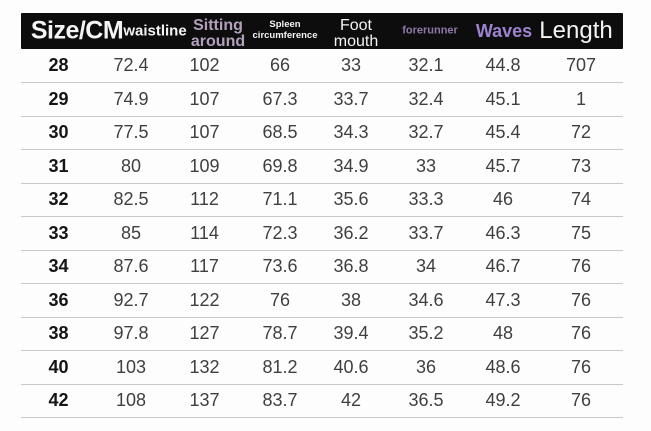 The image size is (651, 431). I want to click on size-cell: 28, so click(58, 66).